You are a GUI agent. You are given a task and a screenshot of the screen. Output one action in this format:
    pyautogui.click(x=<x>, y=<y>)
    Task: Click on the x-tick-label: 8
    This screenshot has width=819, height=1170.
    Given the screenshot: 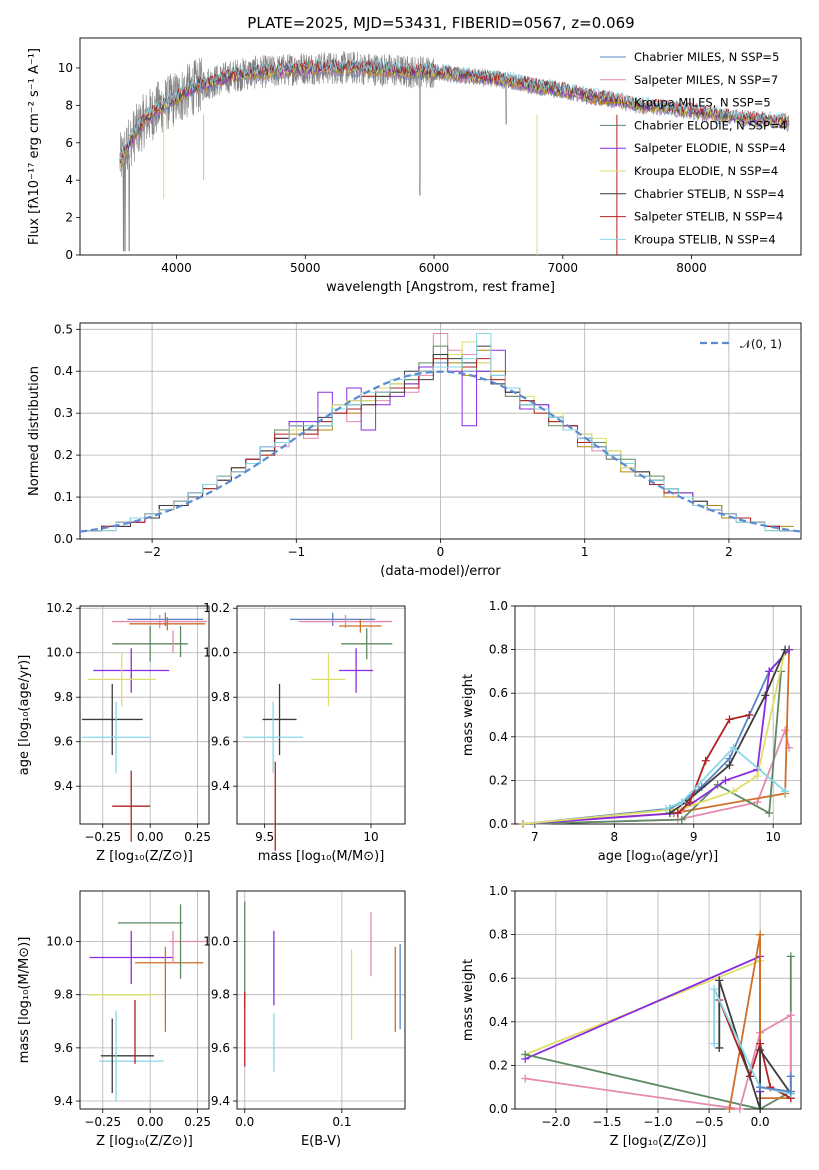 What is the action you would take?
    pyautogui.click(x=614, y=837)
    